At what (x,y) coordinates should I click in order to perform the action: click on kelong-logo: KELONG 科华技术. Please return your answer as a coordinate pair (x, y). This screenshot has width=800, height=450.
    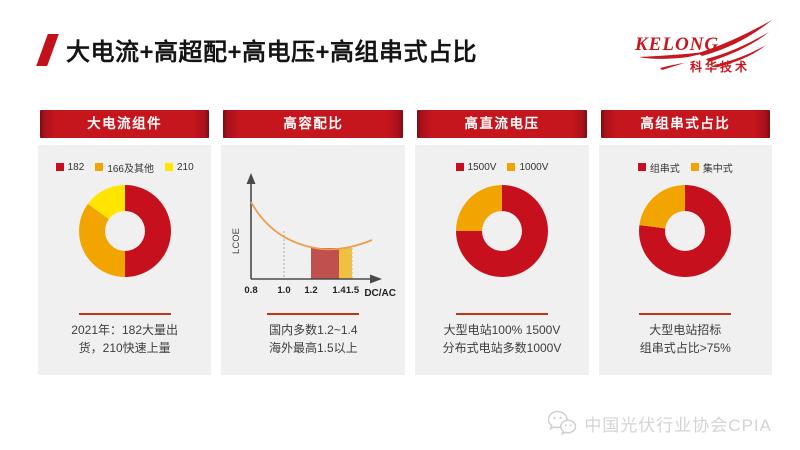
    Looking at the image, I should click on (703, 47).